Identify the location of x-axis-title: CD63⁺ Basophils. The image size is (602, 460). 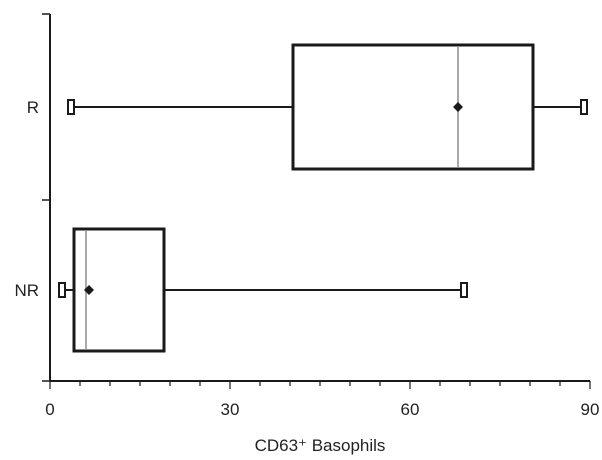
(320, 445).